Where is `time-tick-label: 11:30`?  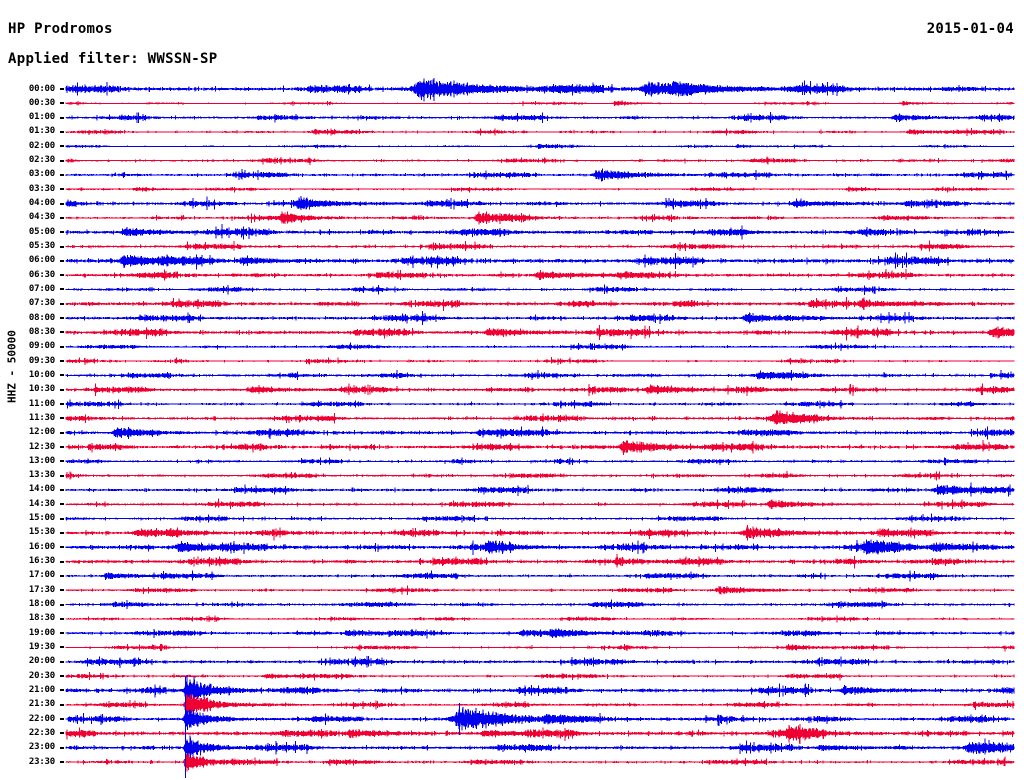
time-tick-label: 11:30 is located at coordinates (41, 417).